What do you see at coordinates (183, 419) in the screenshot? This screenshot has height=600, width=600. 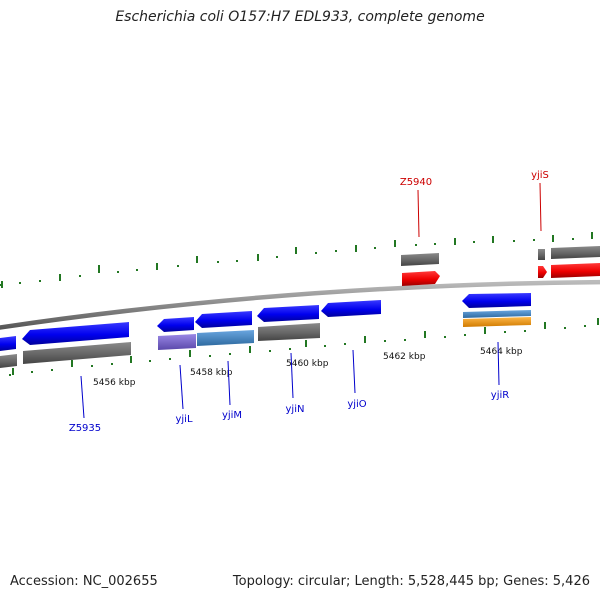 I see `gene-label-yjil: yjiL` at bounding box center [183, 419].